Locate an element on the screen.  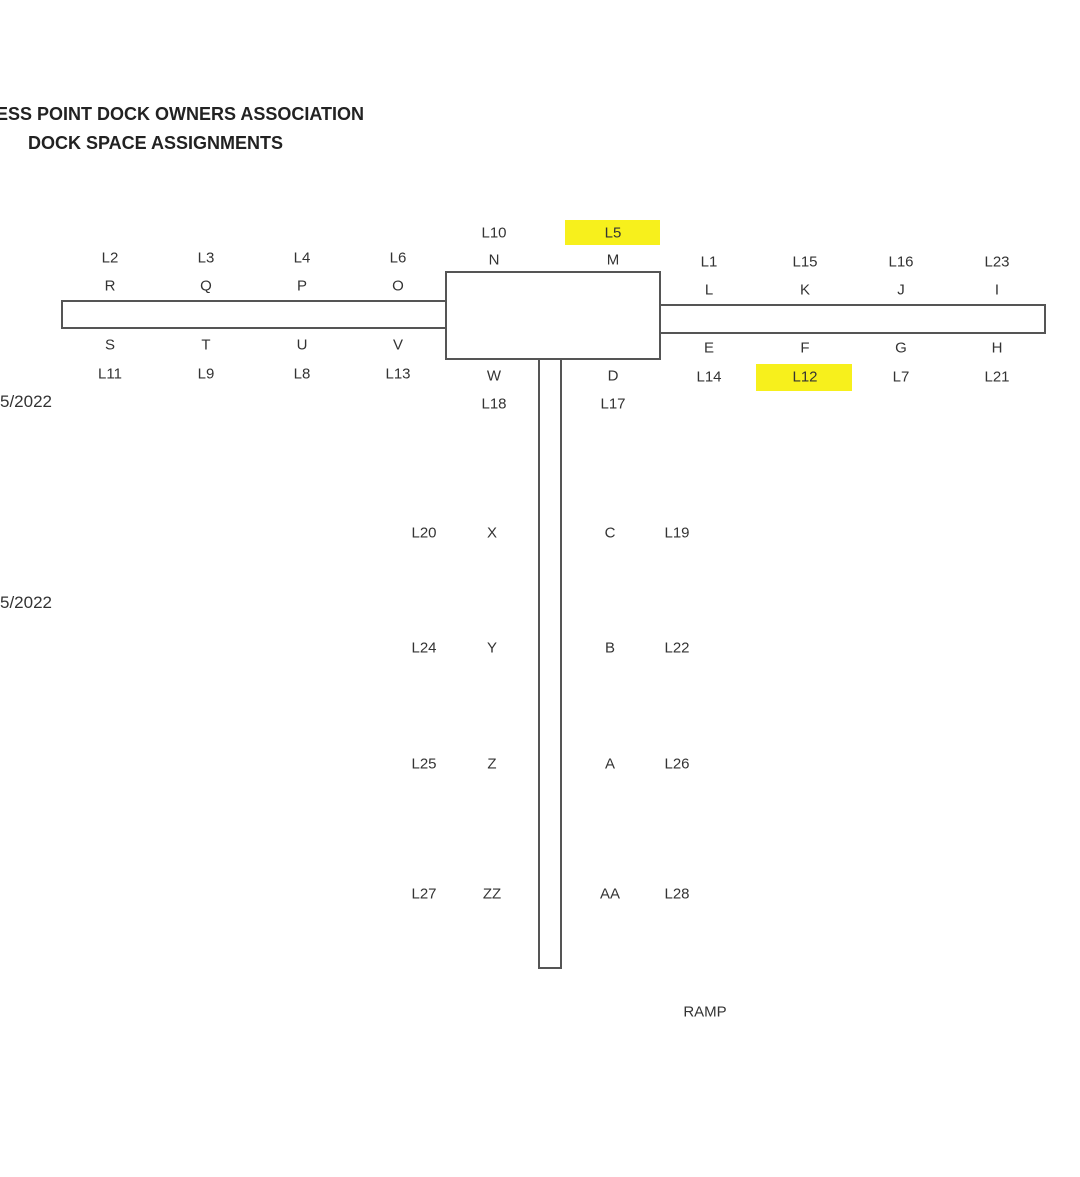
slip-label: I is located at coordinates (997, 290).